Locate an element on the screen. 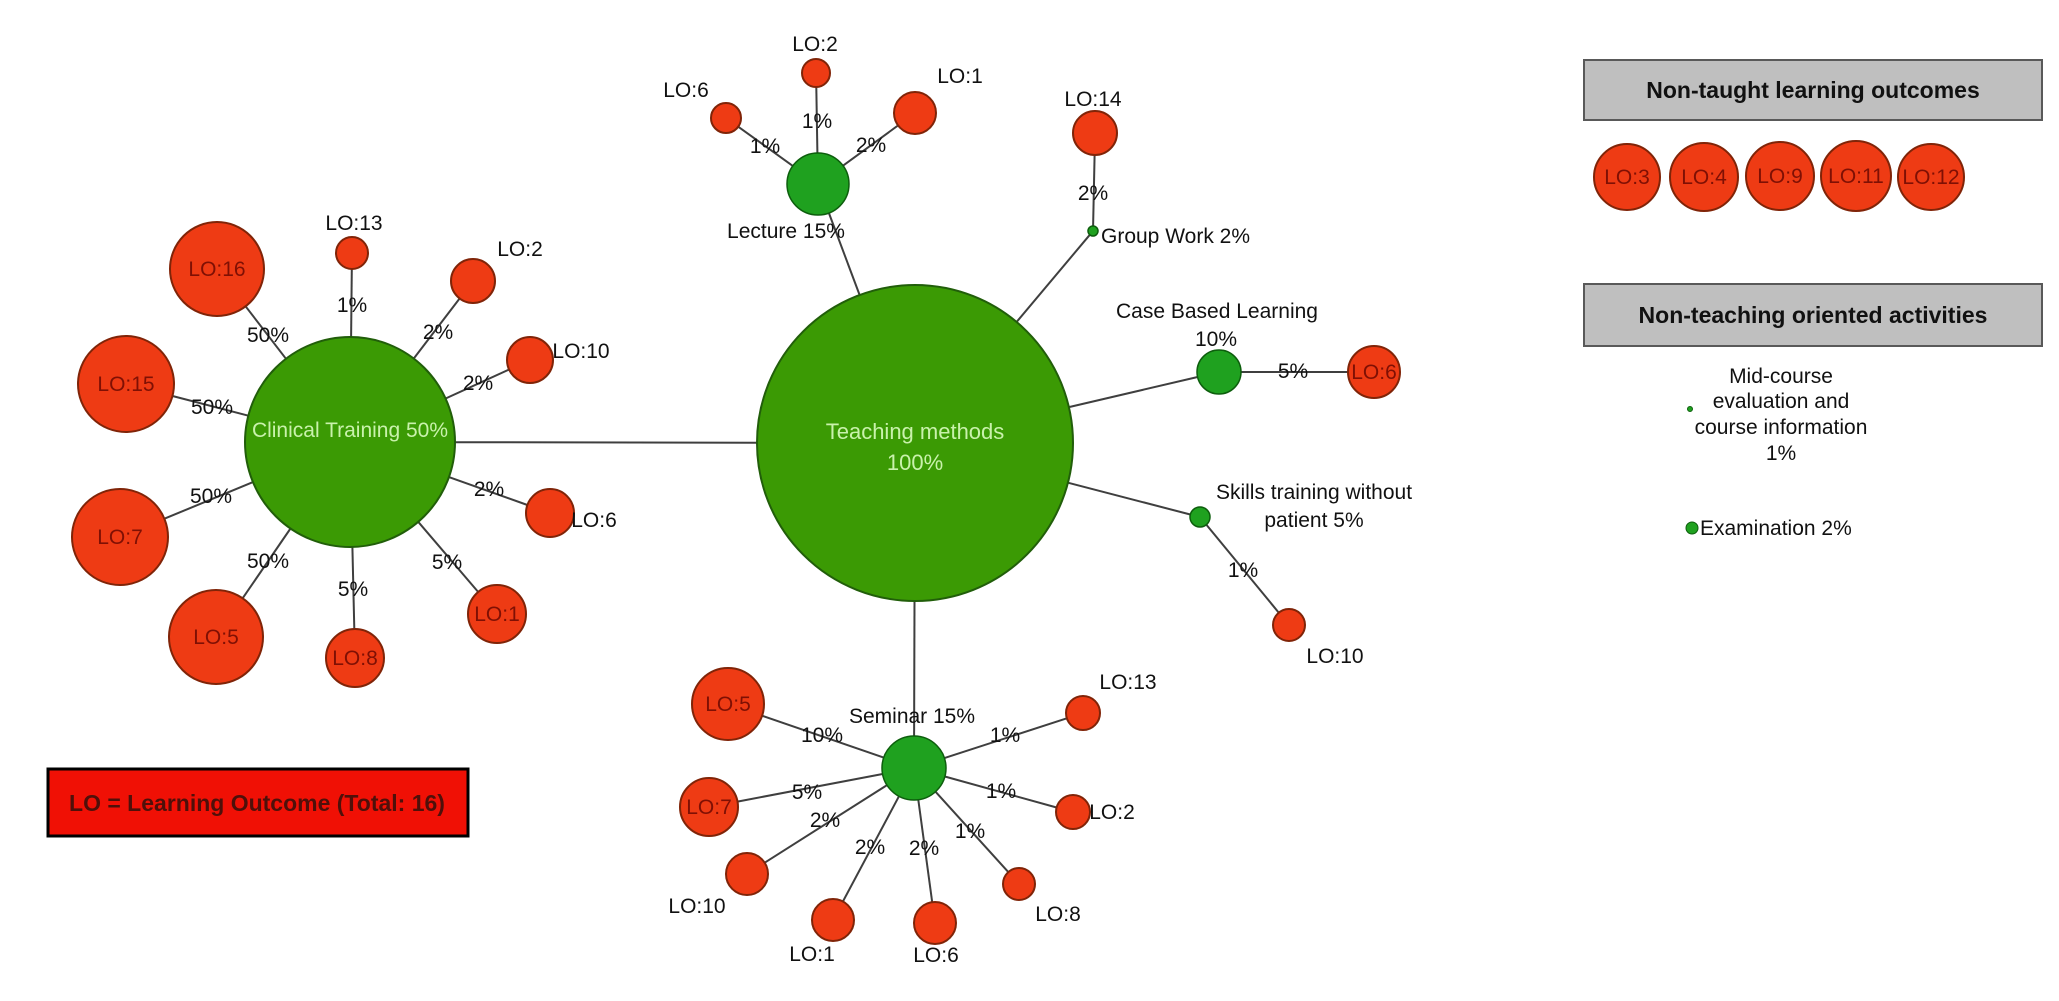 The image size is (2059, 1001). svg-text: Seminar 15% is located at coordinates (912, 716).